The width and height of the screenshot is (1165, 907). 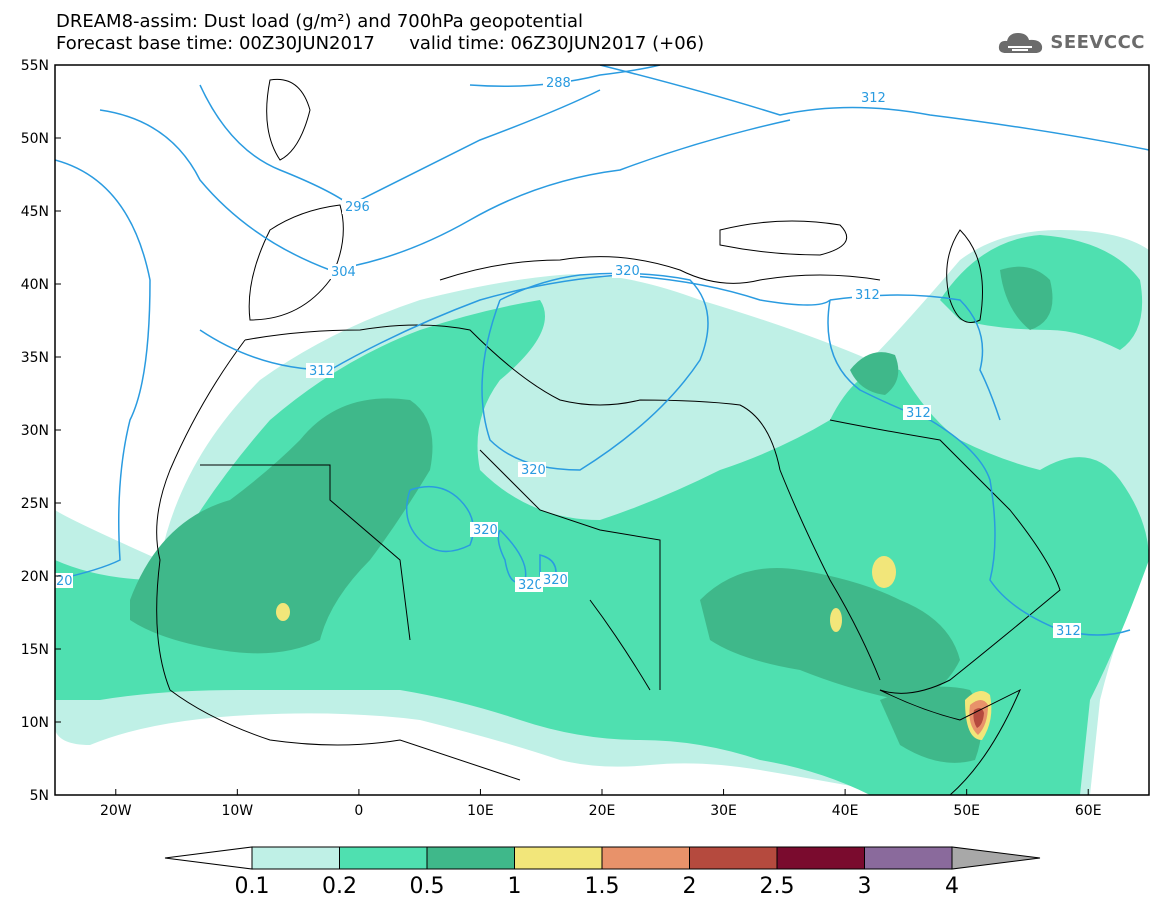 What do you see at coordinates (339, 886) in the screenshot?
I see `colorbar-level-label: 0.2` at bounding box center [339, 886].